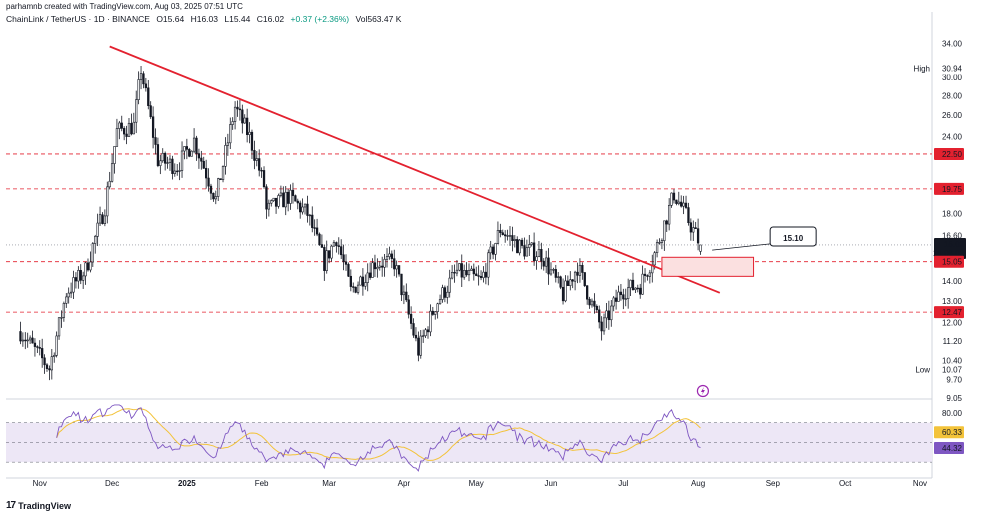  I want to click on price-label-value: 15.05, so click(952, 262).